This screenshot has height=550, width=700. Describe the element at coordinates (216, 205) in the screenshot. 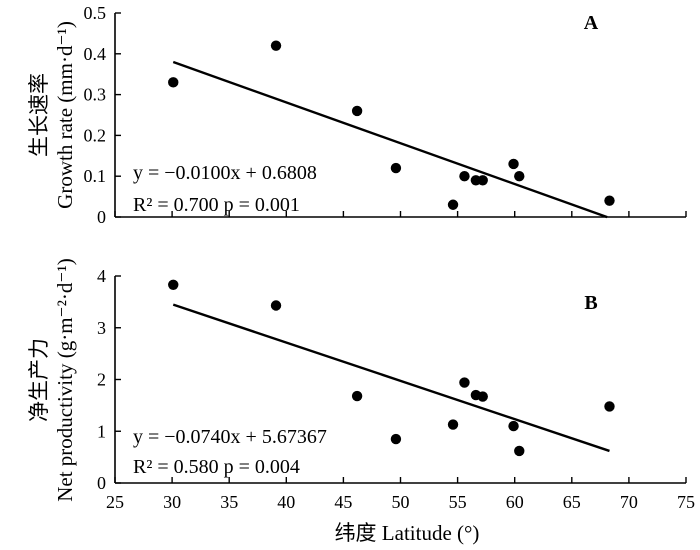

I see `regression-stats: R² = 0.700 p = 0.001` at that location.